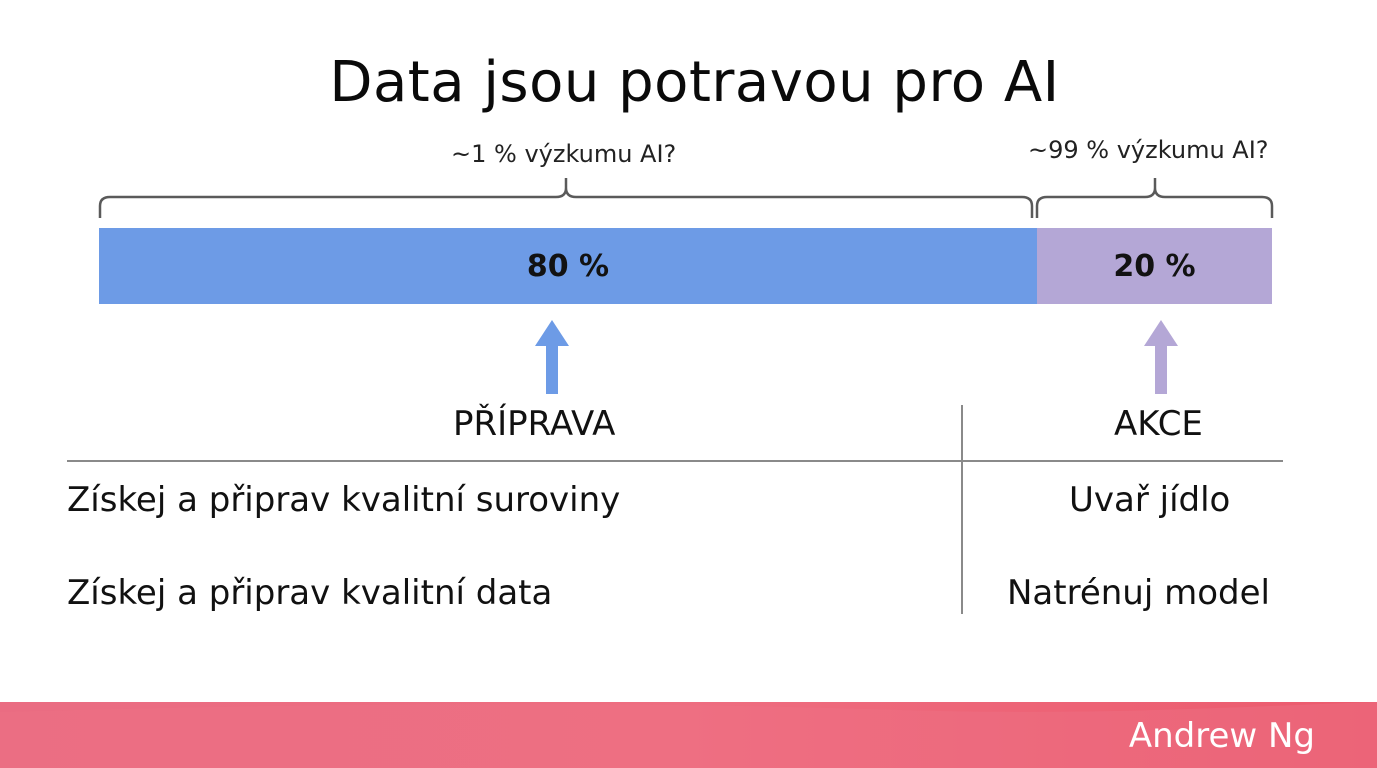  What do you see at coordinates (1158, 424) in the screenshot?
I see `column-header-action: AKCE` at bounding box center [1158, 424].